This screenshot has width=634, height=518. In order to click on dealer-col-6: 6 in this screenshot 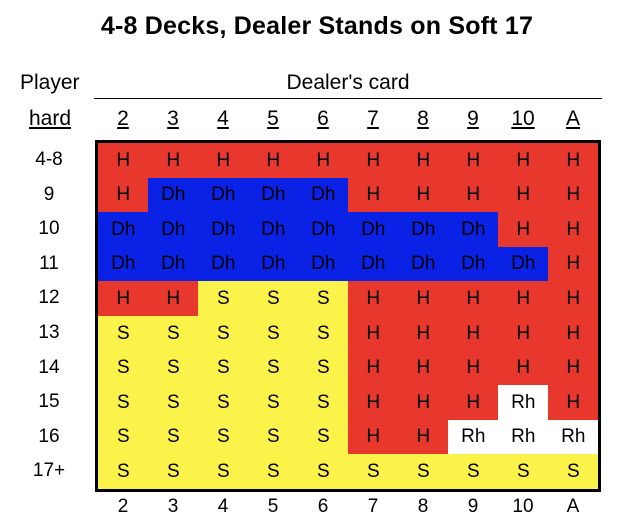, I will do `click(323, 118)`.